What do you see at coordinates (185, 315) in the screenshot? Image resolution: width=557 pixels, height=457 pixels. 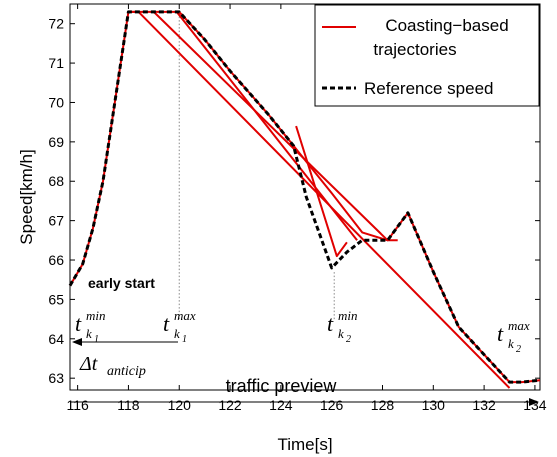 I see `t-k1-max-sup: max` at bounding box center [185, 315].